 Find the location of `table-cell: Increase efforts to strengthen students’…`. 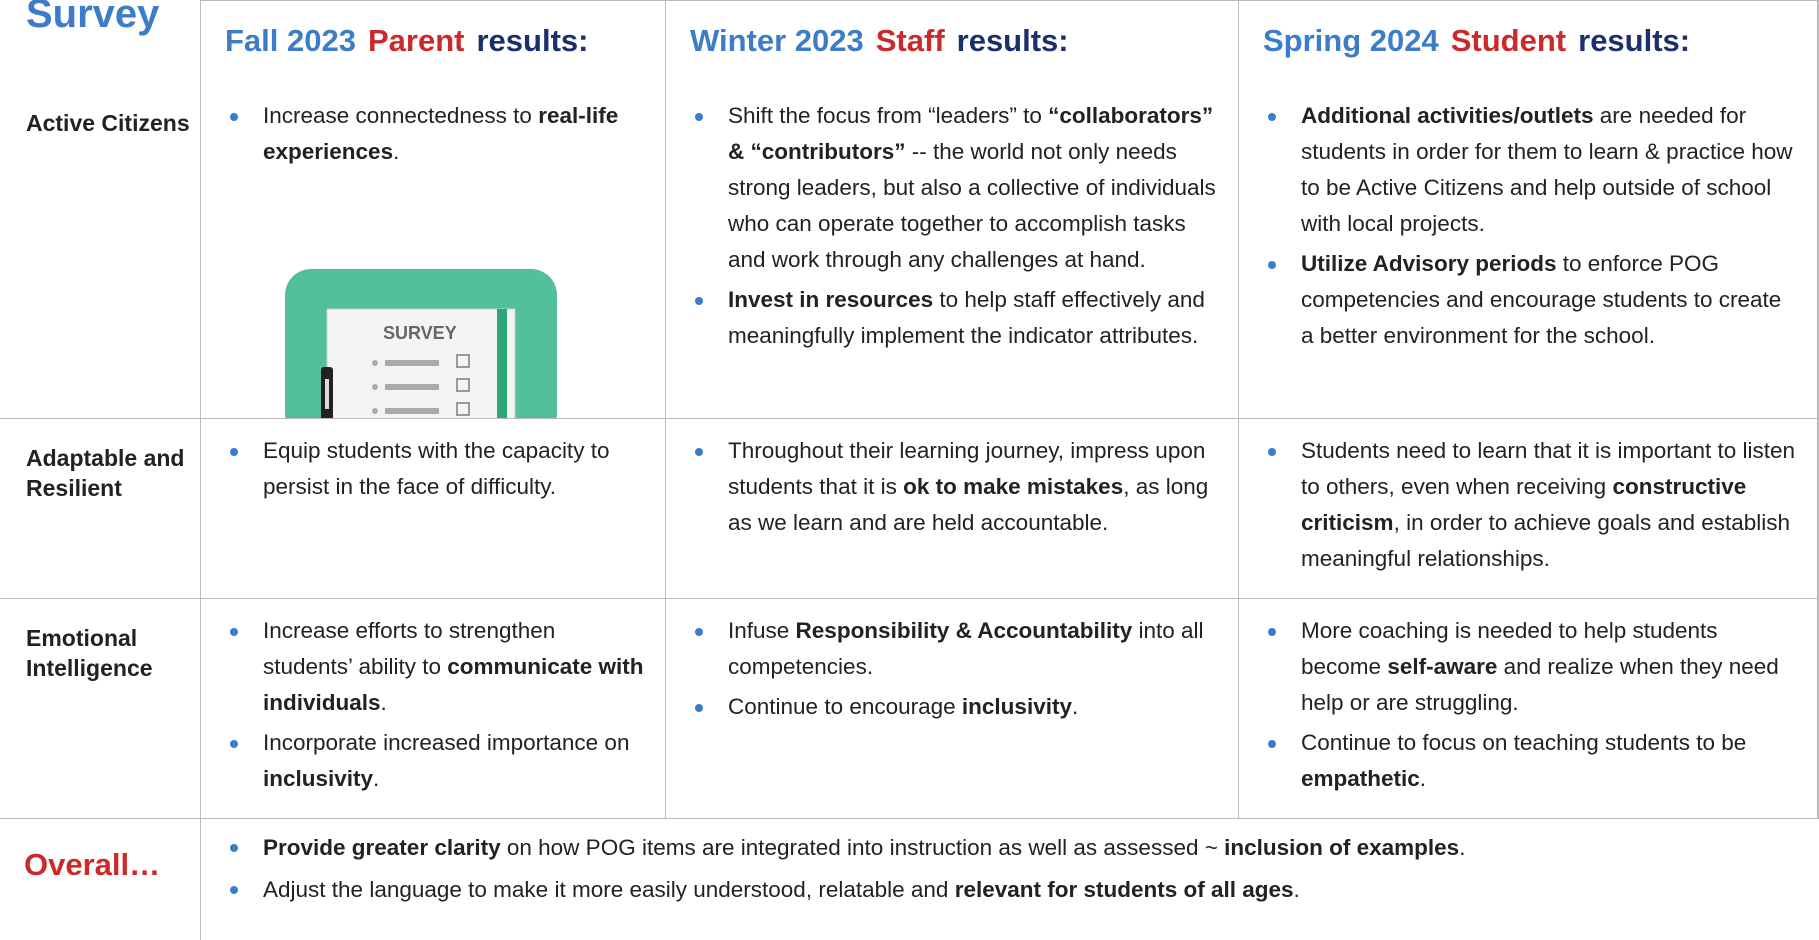

table-cell: Increase efforts to strengthen students’… is located at coordinates (432, 708).